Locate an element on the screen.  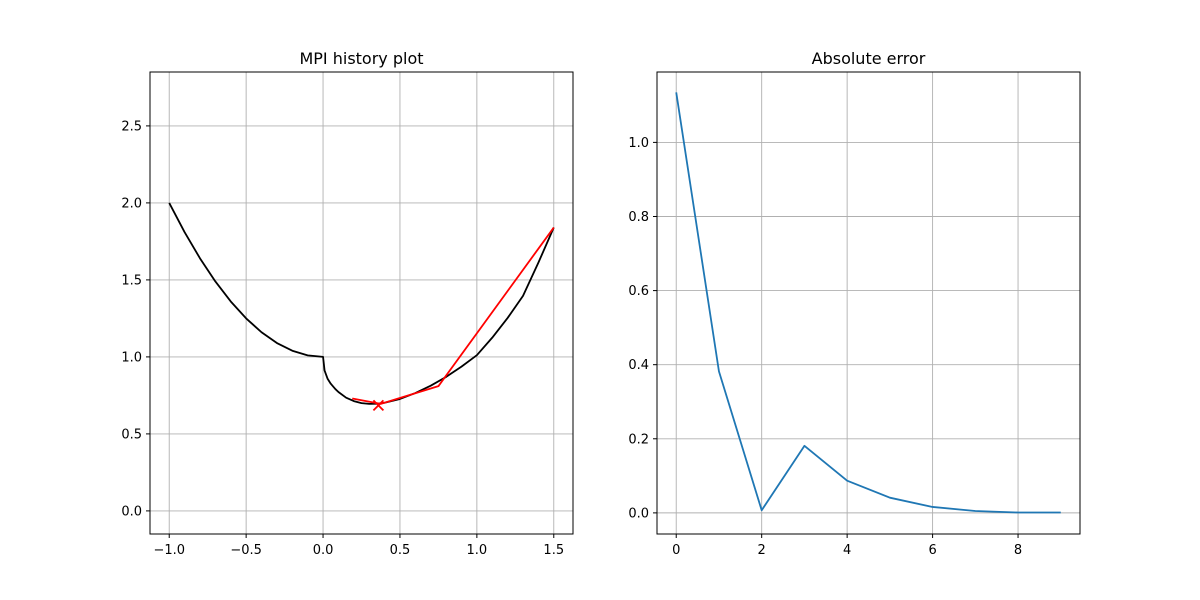
minimum-marker is located at coordinates (378, 405).